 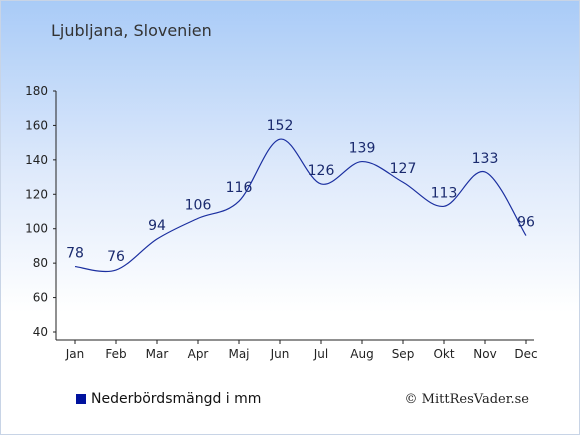 What do you see at coordinates (239, 188) in the screenshot?
I see `data-label: 116` at bounding box center [239, 188].